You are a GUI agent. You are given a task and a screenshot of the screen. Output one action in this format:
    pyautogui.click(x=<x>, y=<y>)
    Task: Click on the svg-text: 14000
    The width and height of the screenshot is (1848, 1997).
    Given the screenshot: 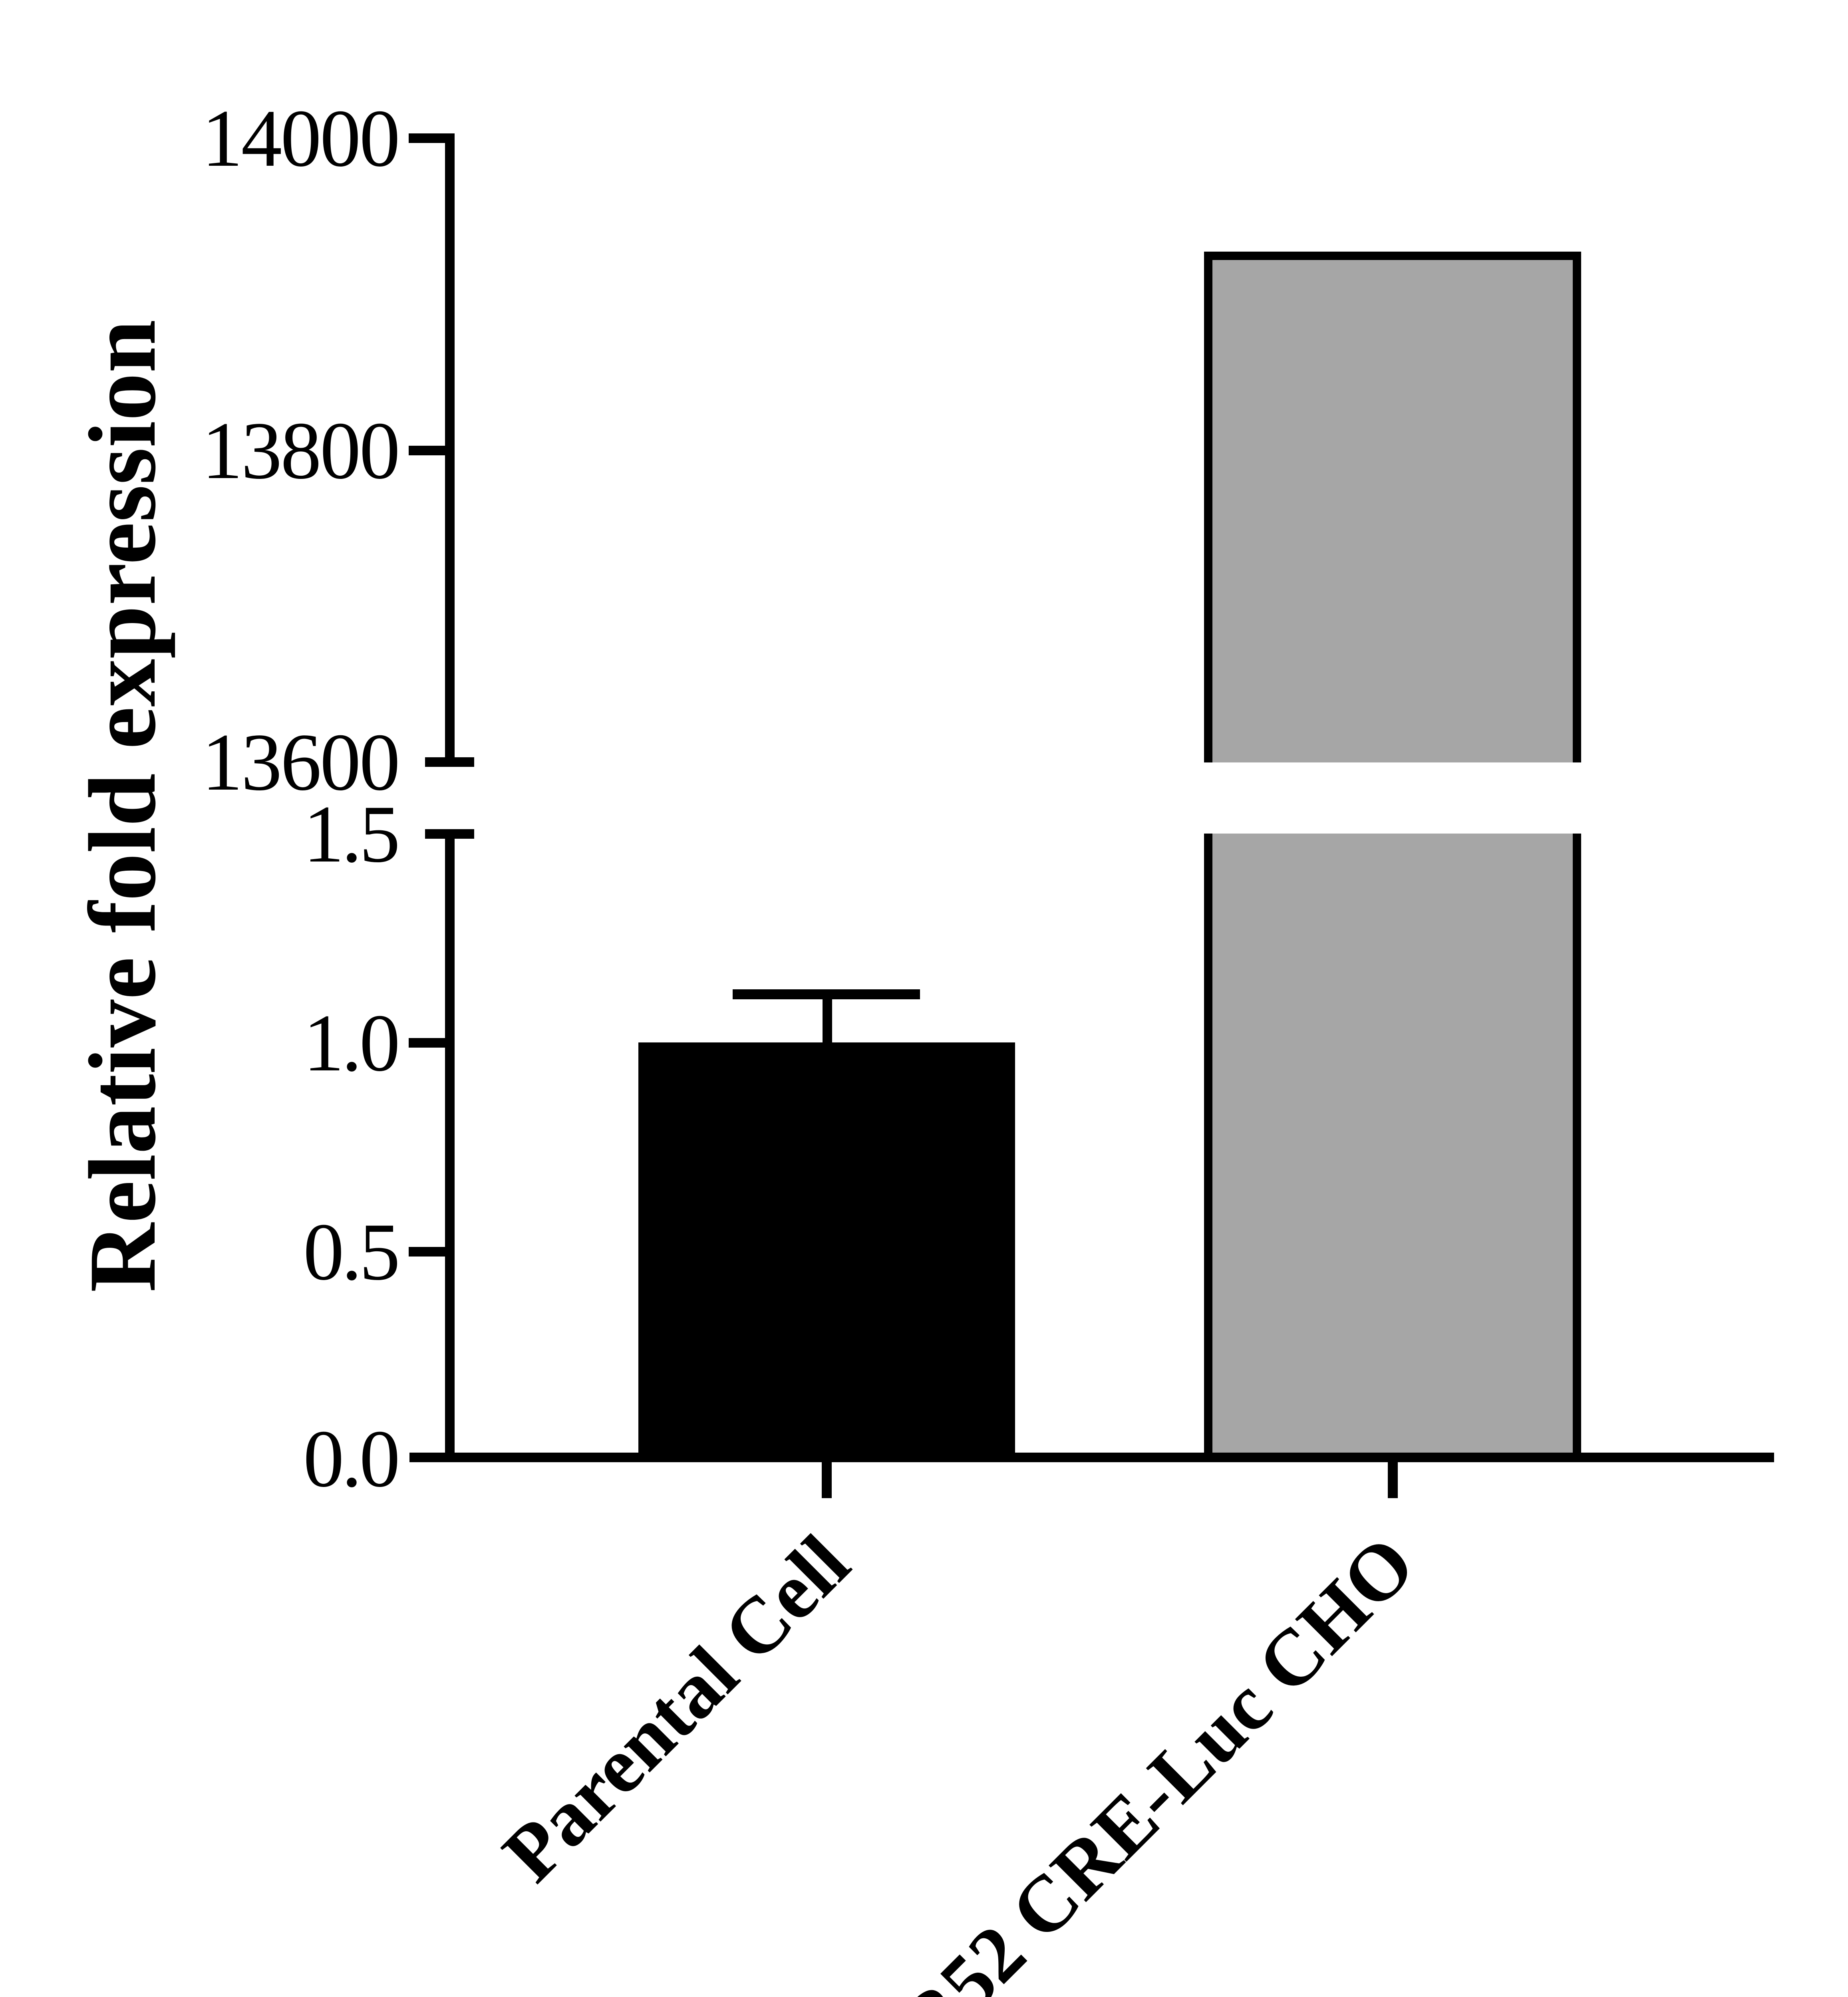 What is the action you would take?
    pyautogui.click(x=301, y=138)
    